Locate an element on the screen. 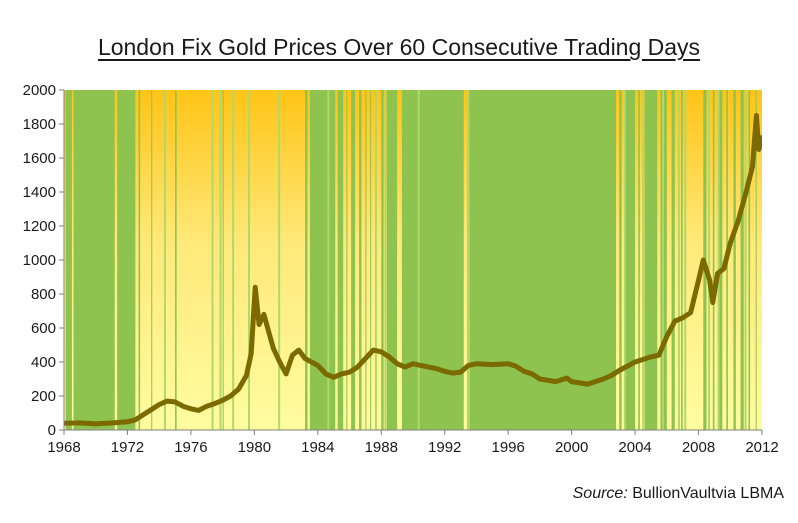  x-tick-label: 1984 is located at coordinates (317, 447).